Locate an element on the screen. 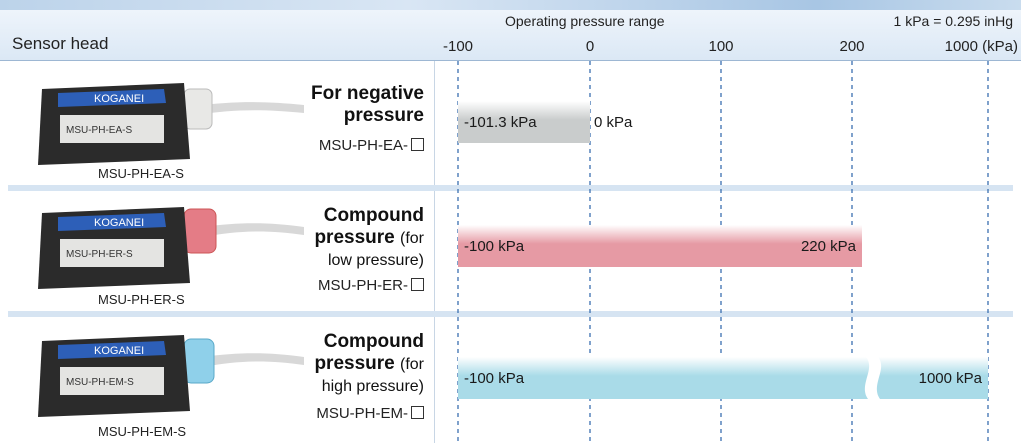  x-tick-label: -100 is located at coordinates (458, 46).